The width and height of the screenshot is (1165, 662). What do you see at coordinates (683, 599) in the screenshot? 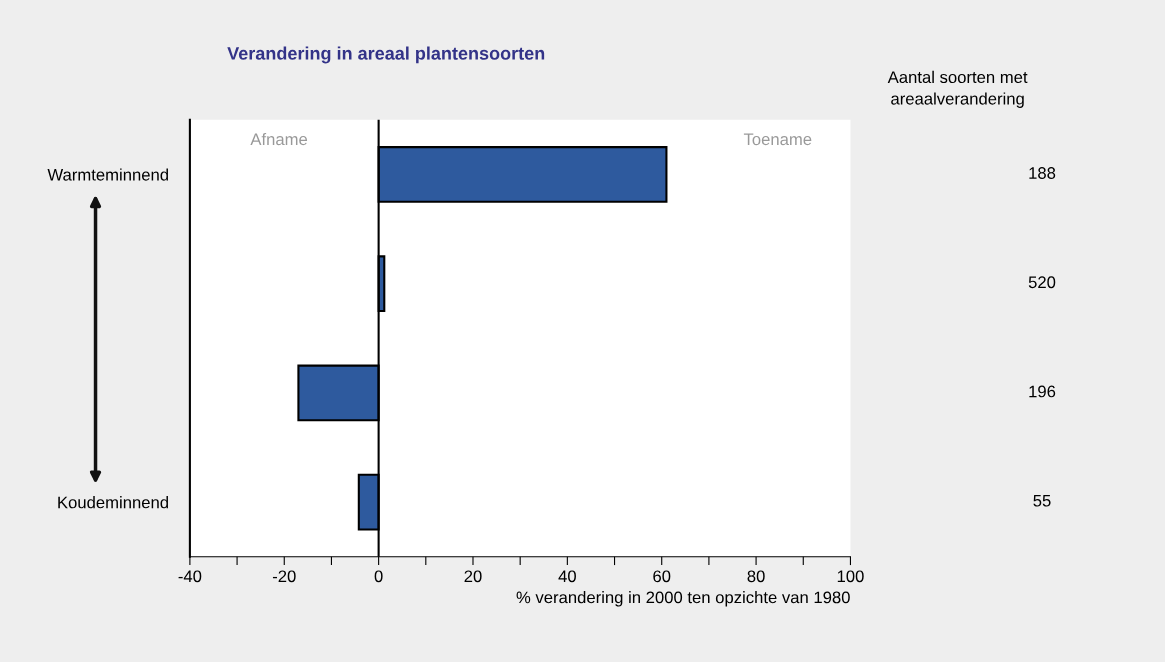
I see `x-axis-title: % verandering in 2000 ten opzichte van 1980` at bounding box center [683, 599].